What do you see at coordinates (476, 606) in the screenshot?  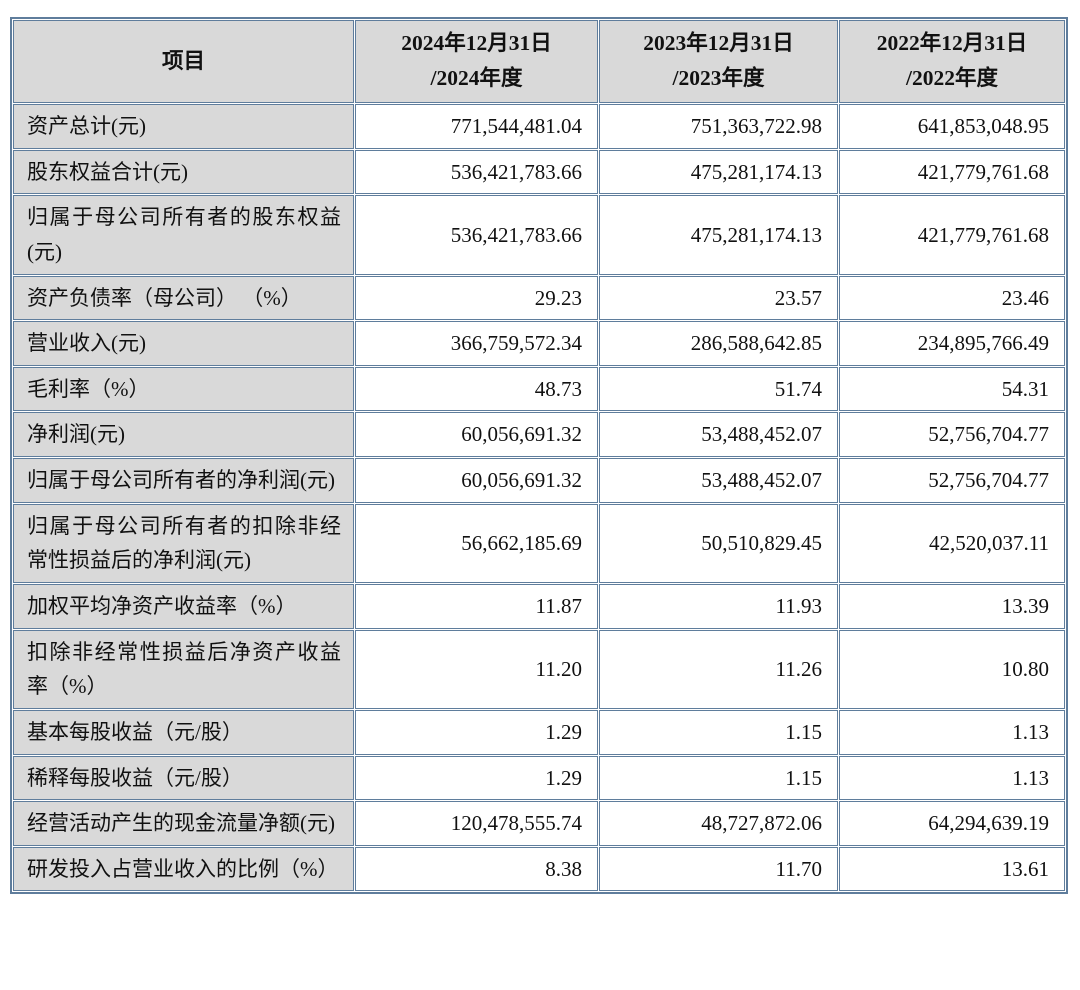 I see `value-cell-y2024: 11.87` at bounding box center [476, 606].